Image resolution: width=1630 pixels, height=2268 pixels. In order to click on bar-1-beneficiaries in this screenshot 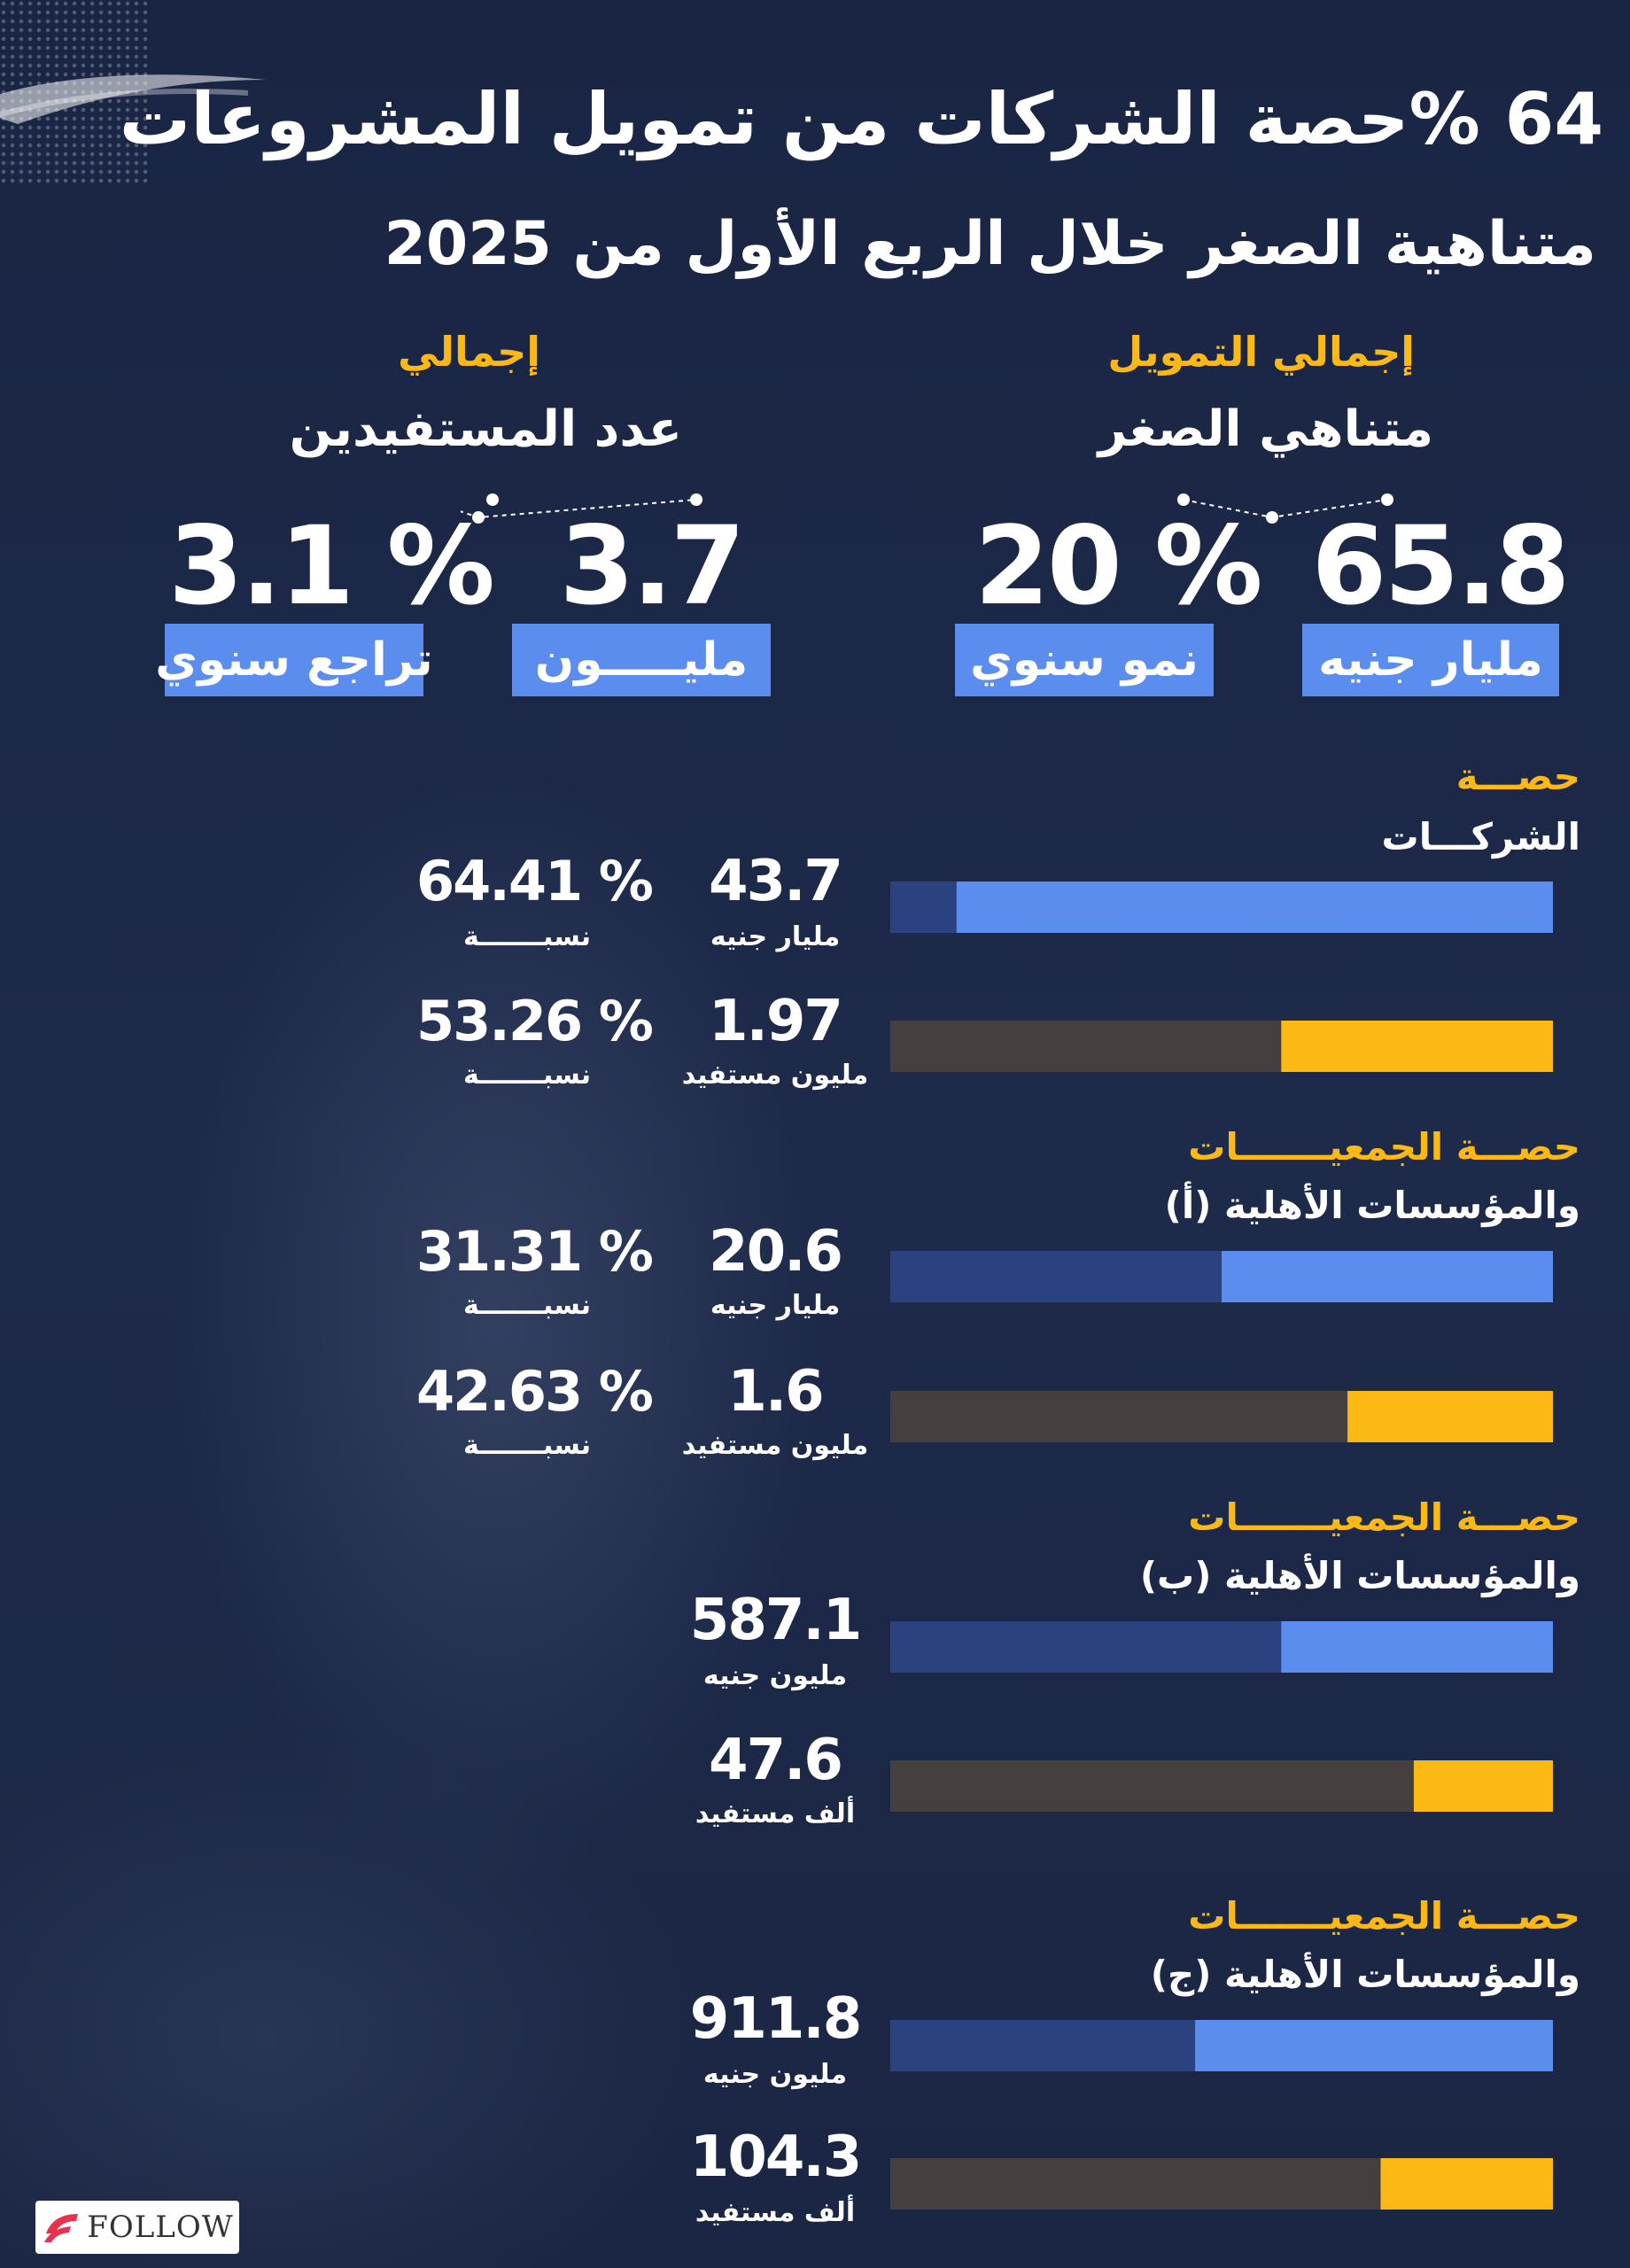, I will do `click(1417, 1046)`.